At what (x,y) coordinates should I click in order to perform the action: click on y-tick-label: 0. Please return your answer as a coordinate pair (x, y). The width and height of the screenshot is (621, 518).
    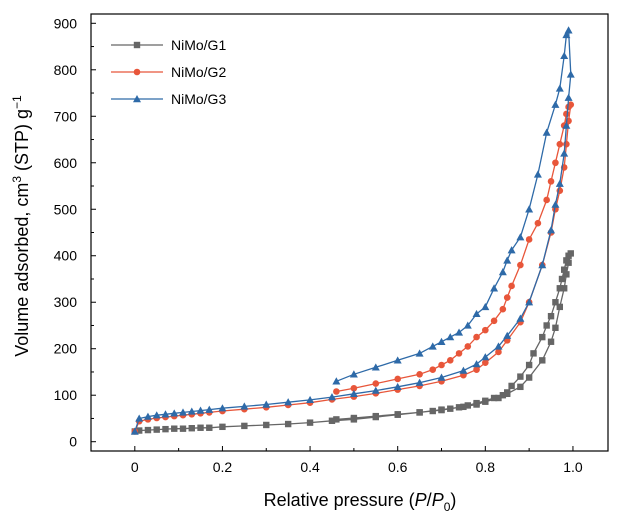
    Looking at the image, I should click on (73, 442).